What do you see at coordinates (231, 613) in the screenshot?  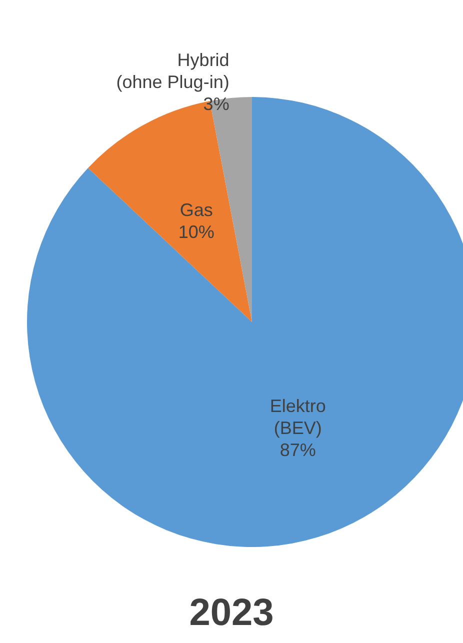 I see `text: 2023` at bounding box center [231, 613].